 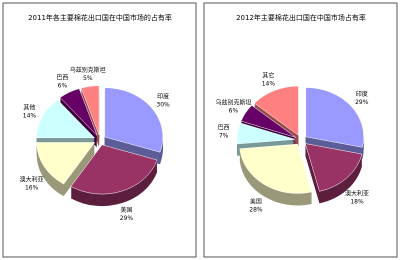 What do you see at coordinates (32, 187) in the screenshot?
I see `slice-value-label: 16%` at bounding box center [32, 187].